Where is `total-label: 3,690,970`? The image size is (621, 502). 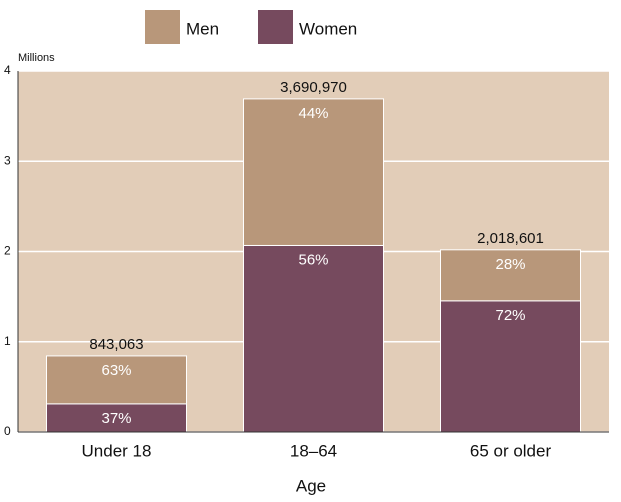 total-label: 3,690,970 is located at coordinates (313, 87).